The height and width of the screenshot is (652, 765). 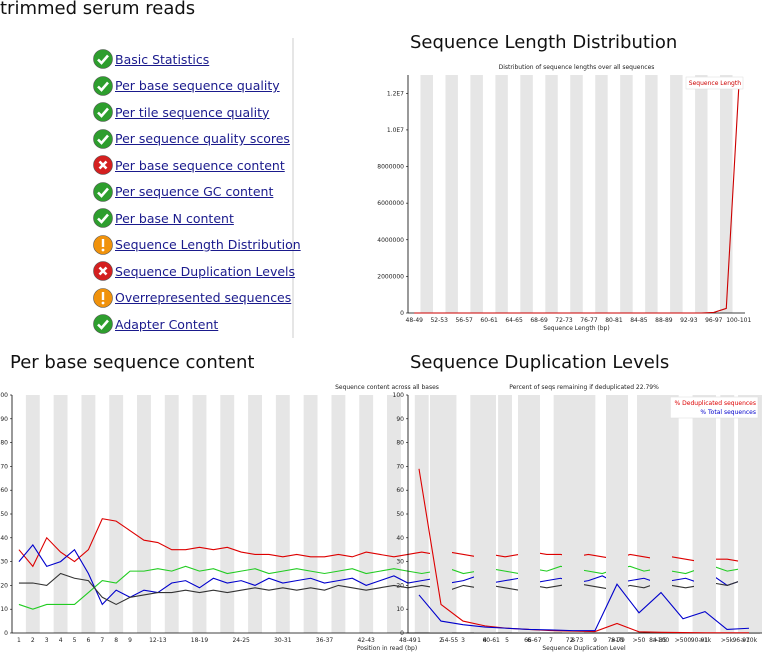 I want to click on x-tick-label: 9, so click(x=130, y=640).